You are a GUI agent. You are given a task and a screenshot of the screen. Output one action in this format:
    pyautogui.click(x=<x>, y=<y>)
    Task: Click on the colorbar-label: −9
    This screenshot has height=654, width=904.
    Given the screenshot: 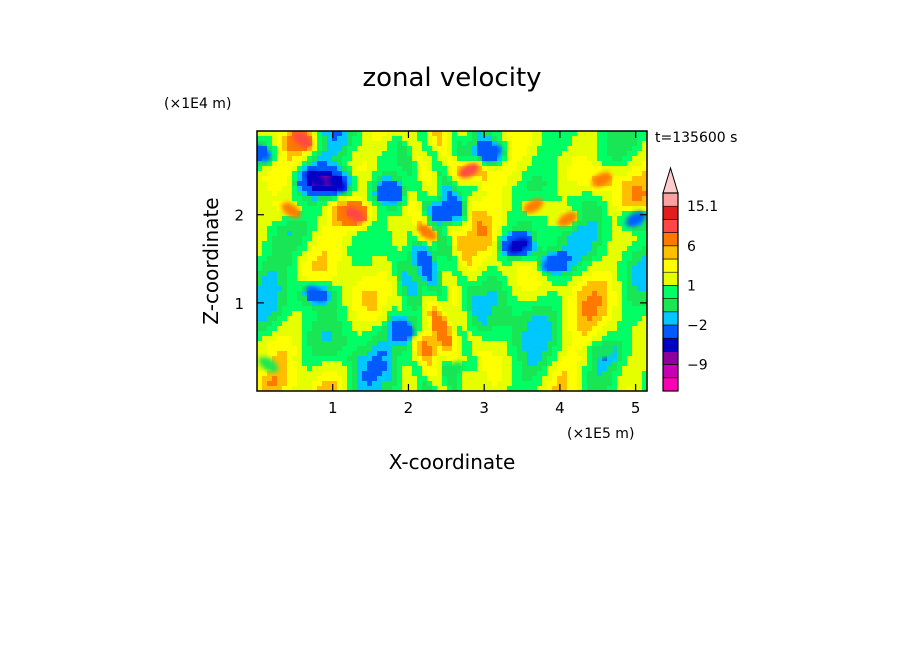 What is the action you would take?
    pyautogui.click(x=697, y=366)
    